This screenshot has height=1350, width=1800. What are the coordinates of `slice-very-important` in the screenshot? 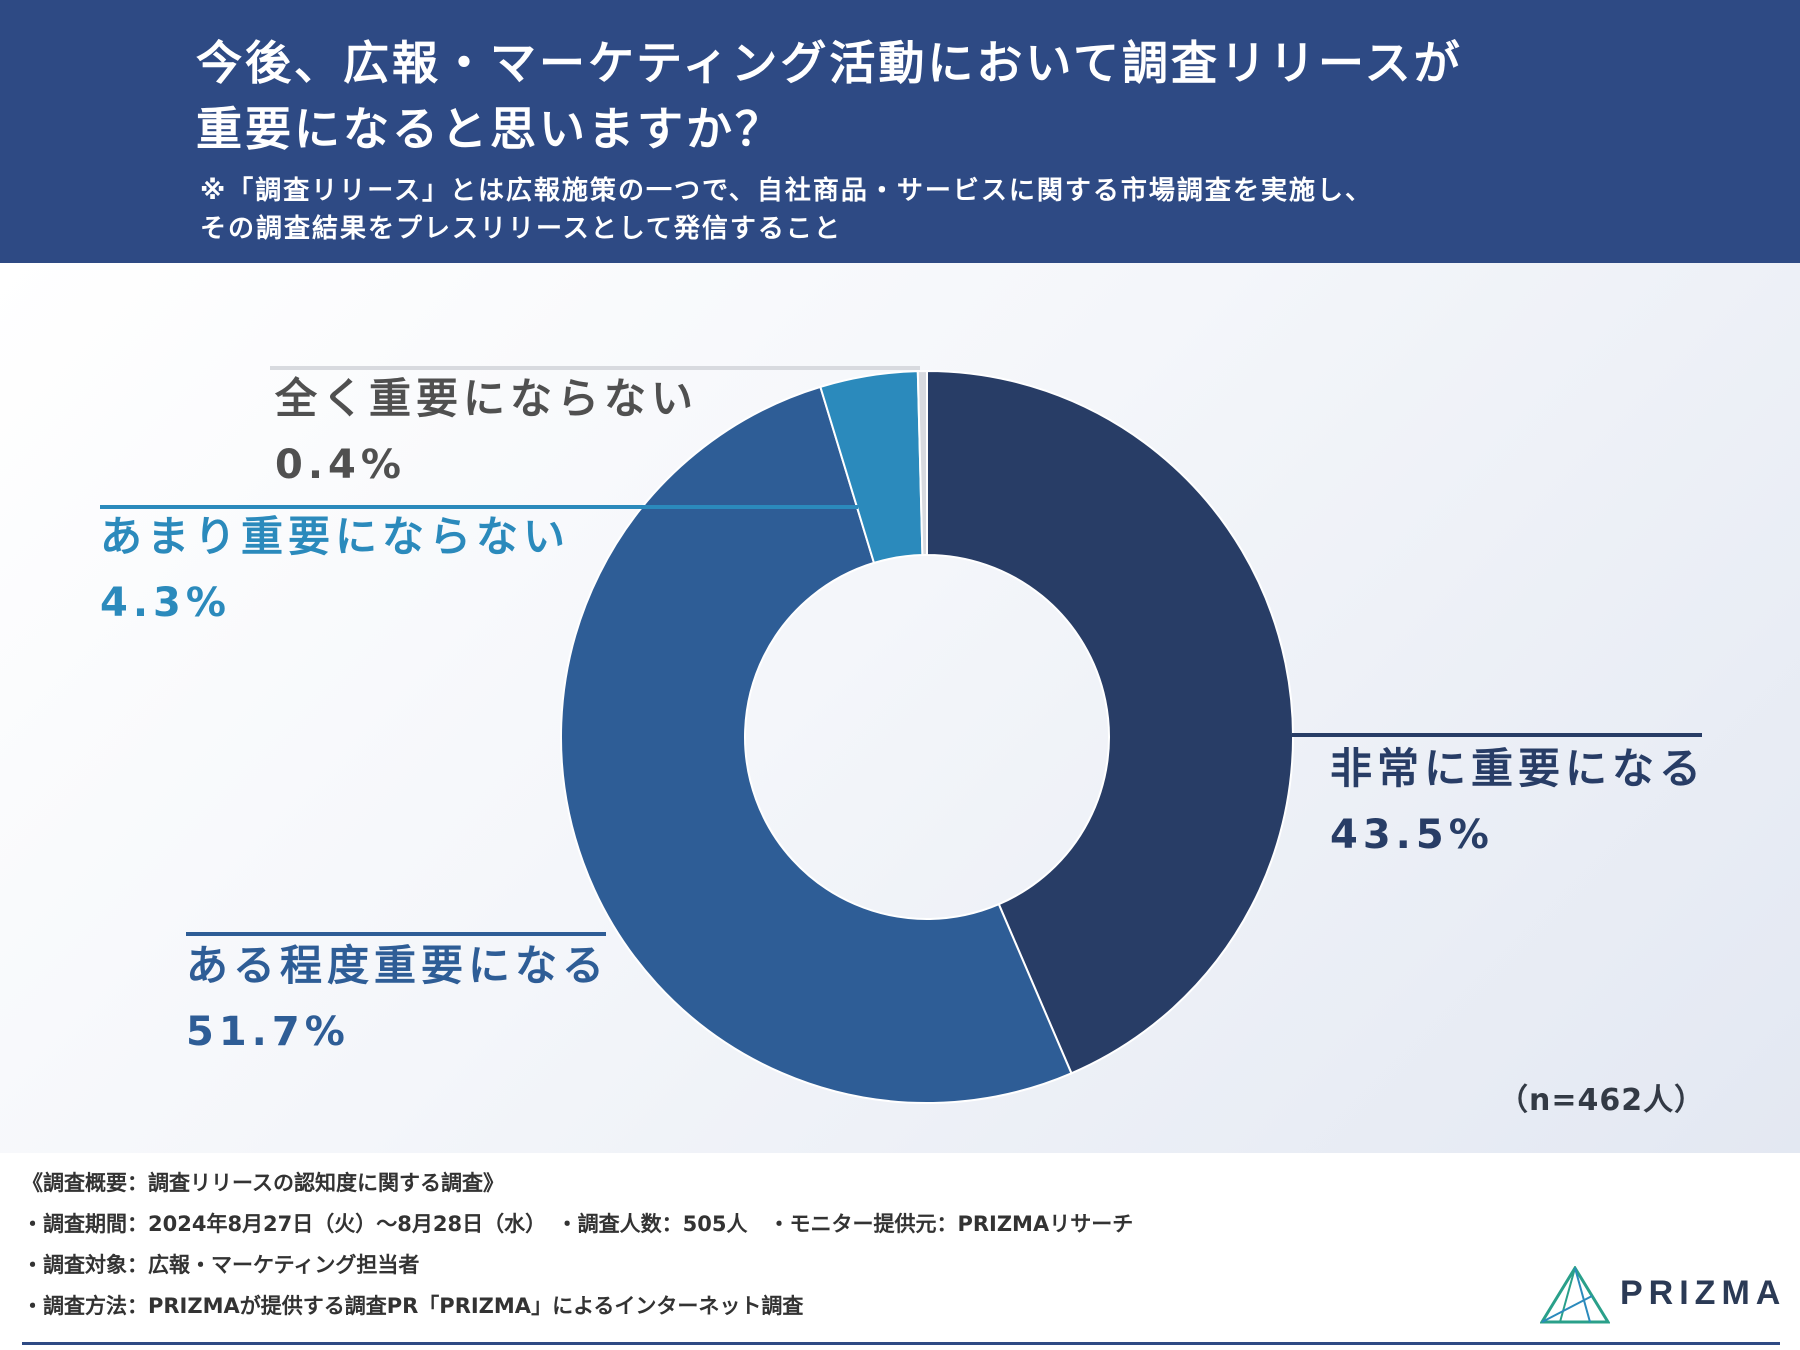 It's located at (1110, 722).